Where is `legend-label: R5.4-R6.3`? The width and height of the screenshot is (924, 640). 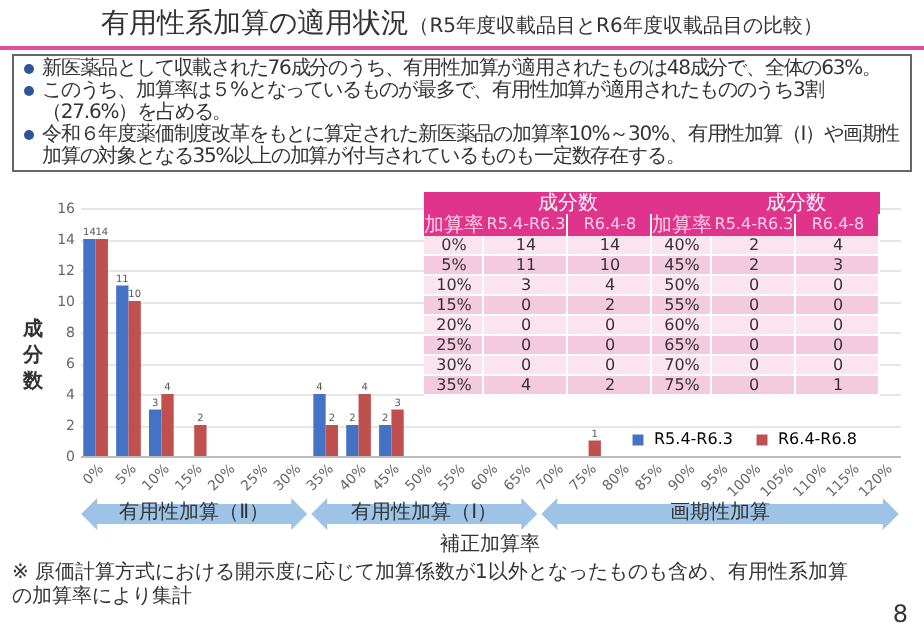 legend-label: R5.4-R6.3 is located at coordinates (693, 439).